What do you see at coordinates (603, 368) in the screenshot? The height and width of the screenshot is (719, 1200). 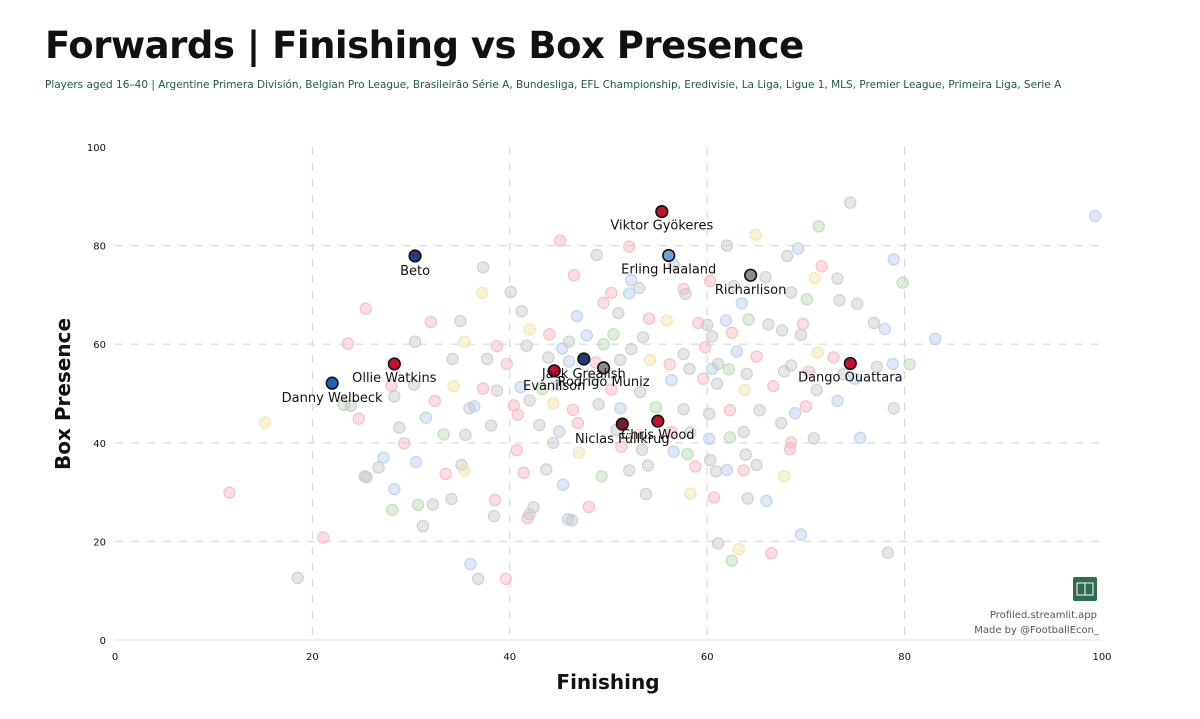 I see `player-point-rodrigo-muniz` at bounding box center [603, 368].